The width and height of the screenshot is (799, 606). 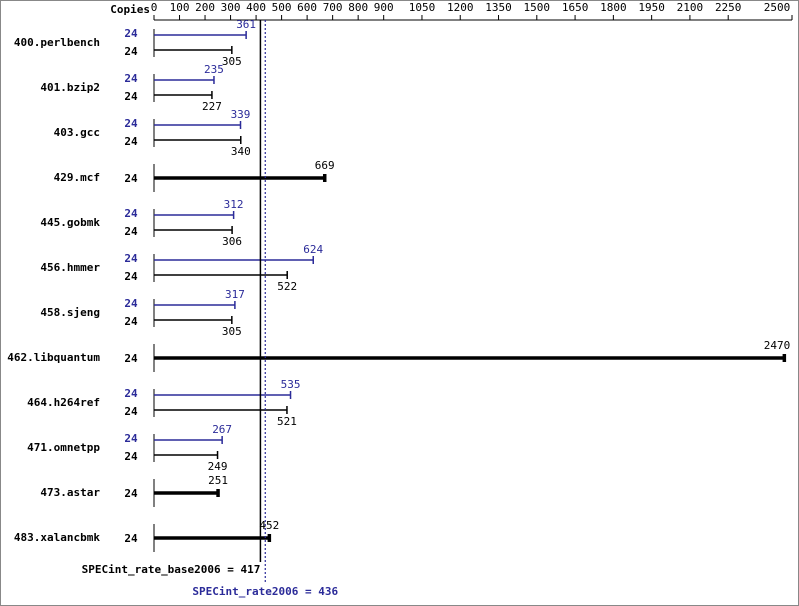 I want to click on value-label: 522, so click(x=287, y=286).